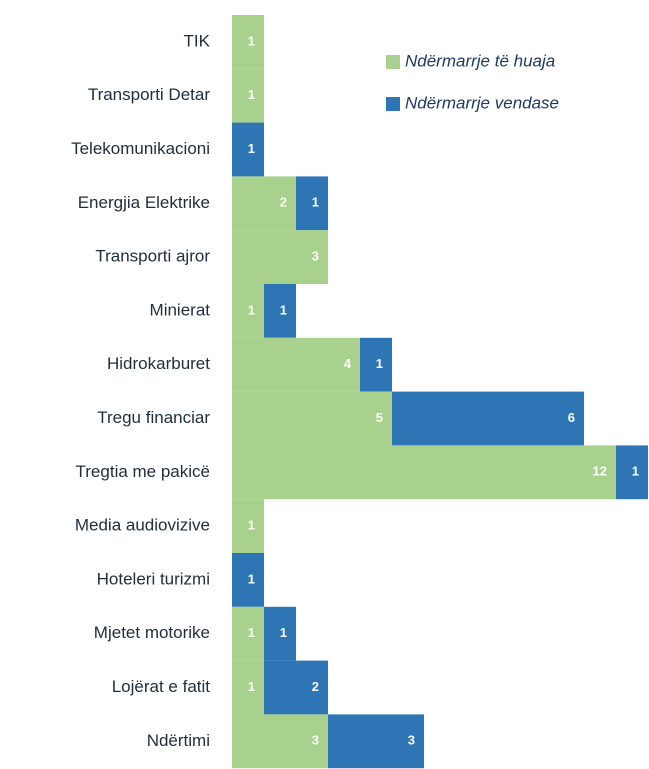 Image resolution: width=649 pixels, height=769 pixels. Describe the element at coordinates (161, 686) in the screenshot. I see `category-label: Lojërat e fatit` at that location.